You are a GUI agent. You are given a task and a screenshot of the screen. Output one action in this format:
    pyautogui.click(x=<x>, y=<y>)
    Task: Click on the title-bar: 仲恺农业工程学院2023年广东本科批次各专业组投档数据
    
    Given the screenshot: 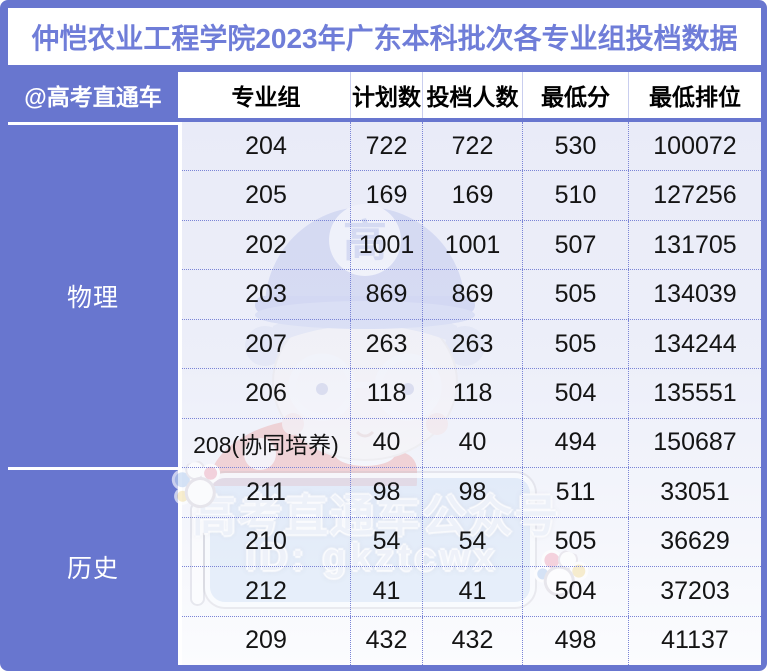 What is the action you would take?
    pyautogui.click(x=384, y=36)
    